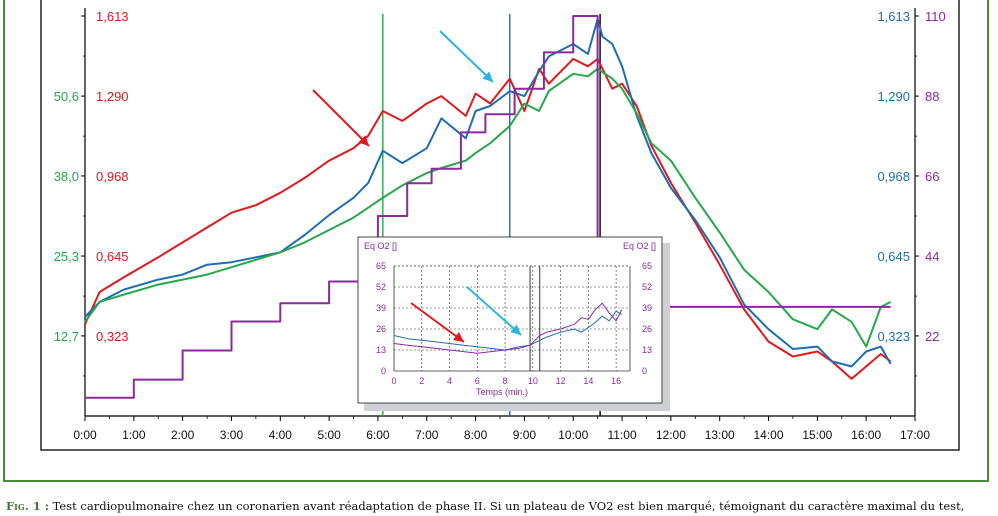 The width and height of the screenshot is (998, 516). What do you see at coordinates (487, 76) in the screenshot?
I see `main-cyan-arrow-head` at bounding box center [487, 76].